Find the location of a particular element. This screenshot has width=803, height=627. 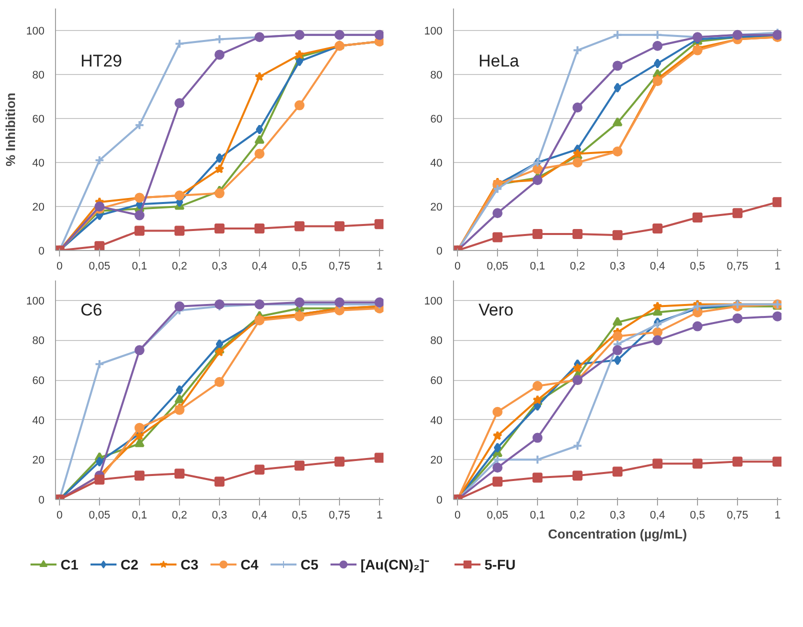

legend-label: 5-FU is located at coordinates (500, 564).